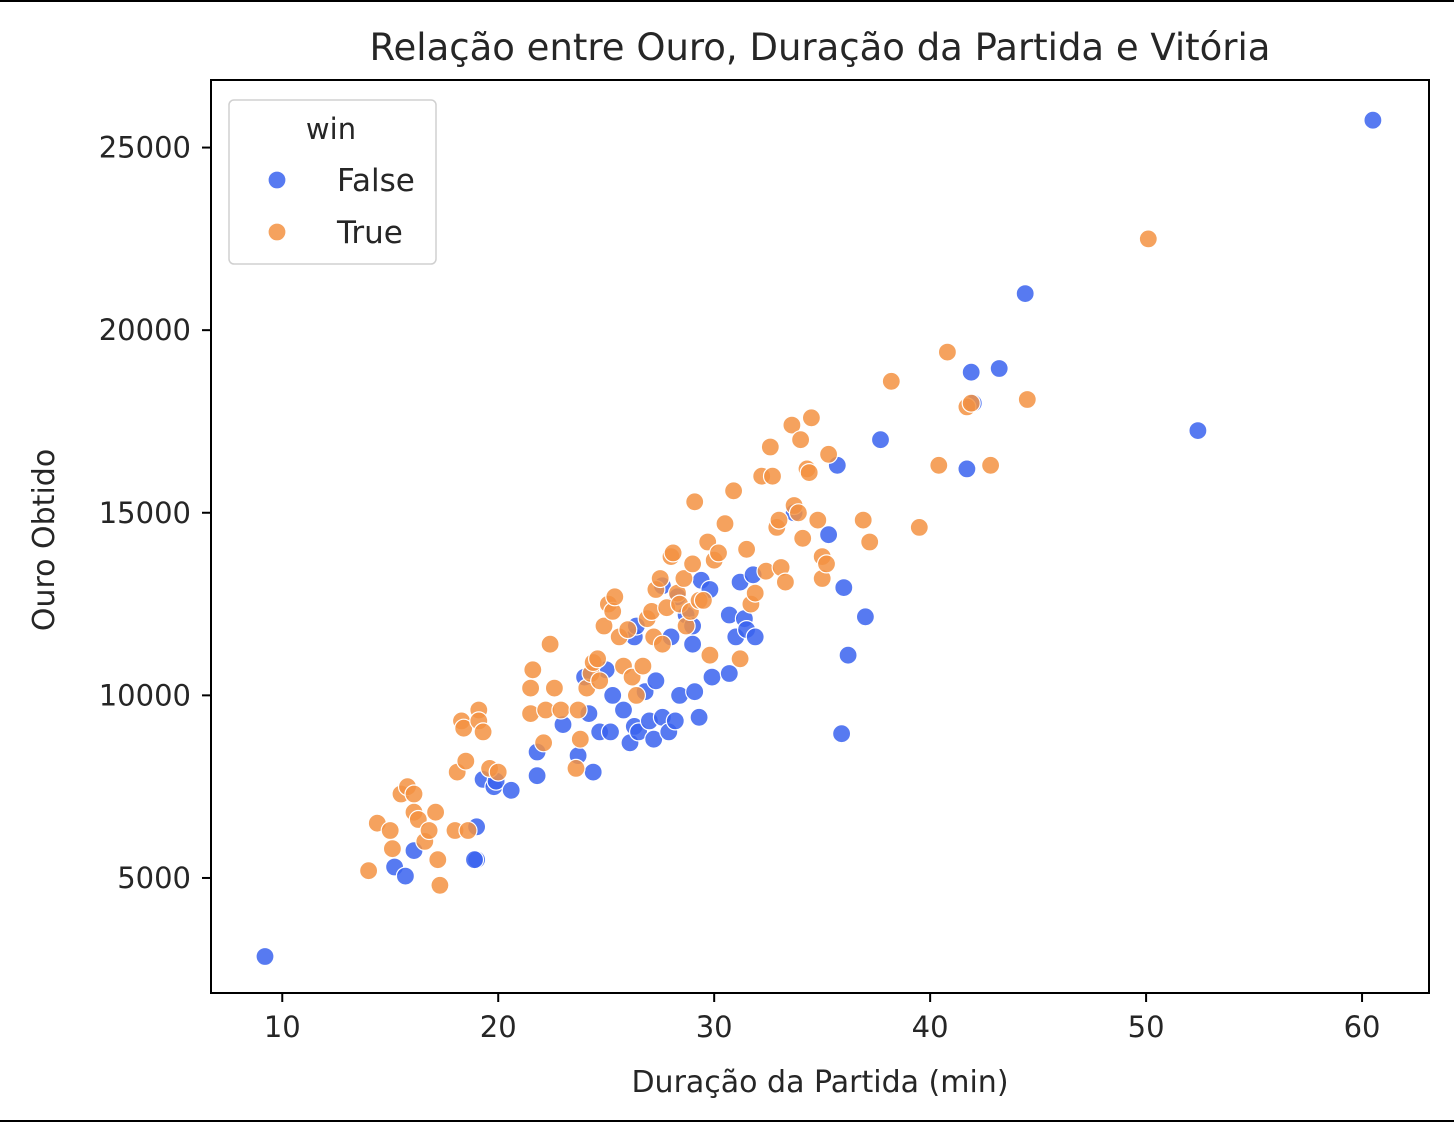 The height and width of the screenshot is (1124, 1454). I want to click on legend-marker-true, so click(277, 232).